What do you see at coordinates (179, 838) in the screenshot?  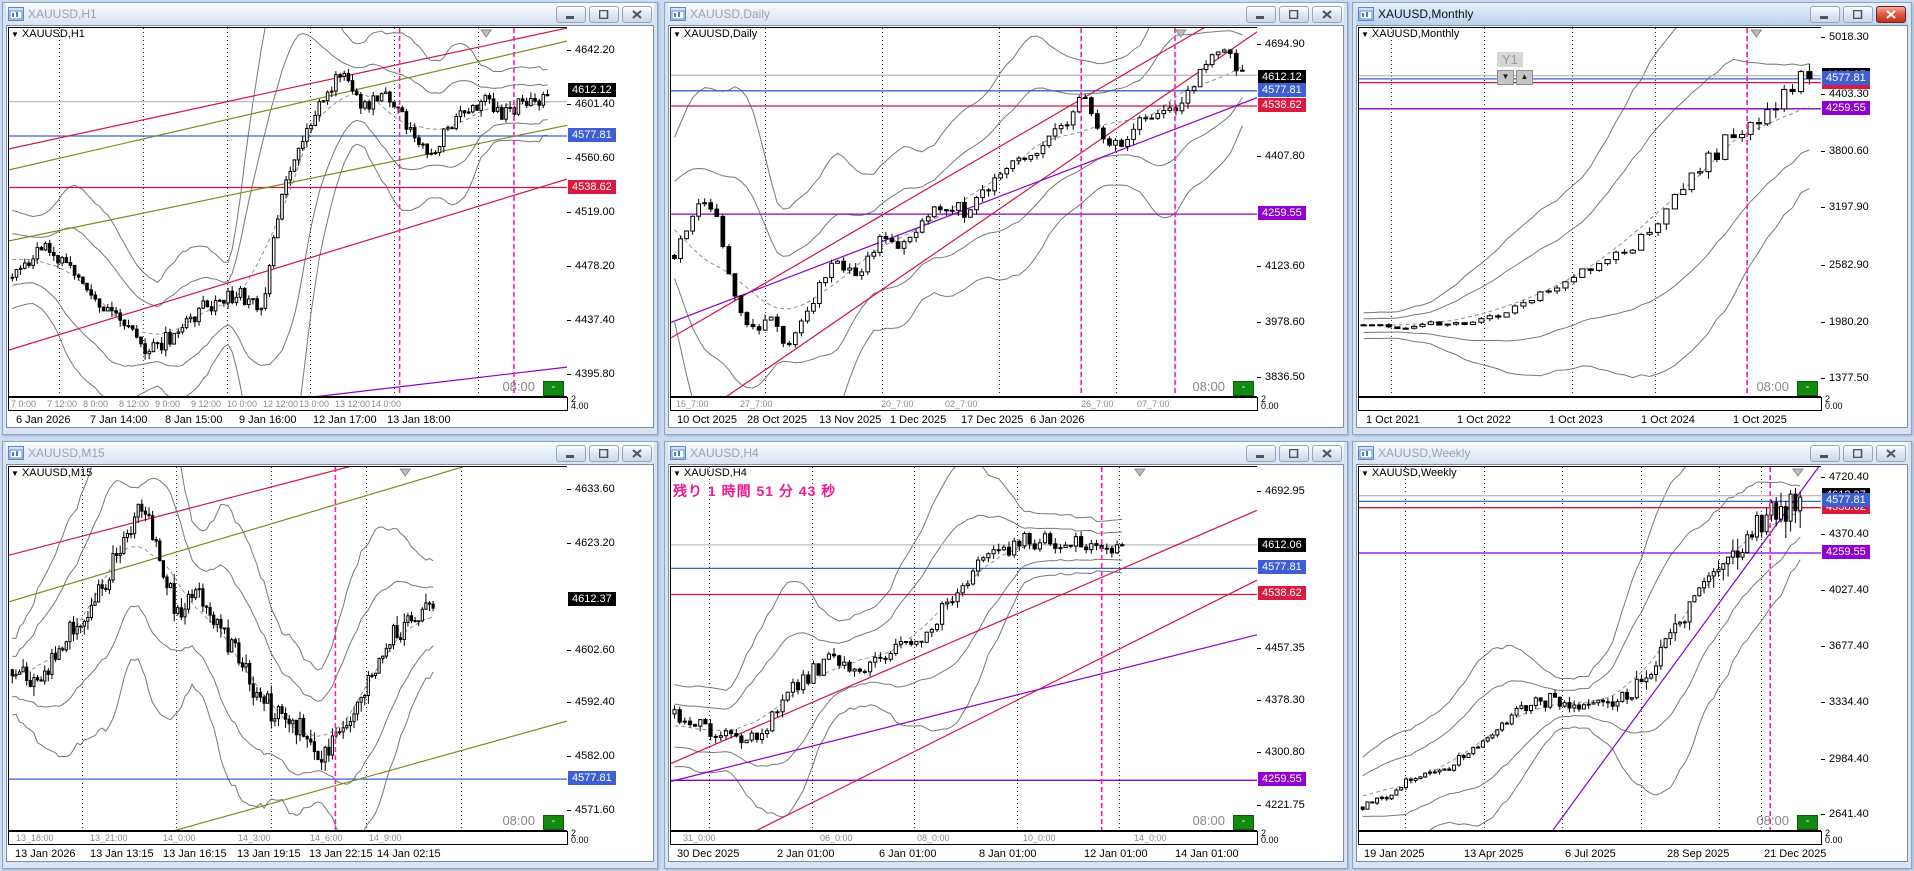 I see `subwindow-label: 14_0:00` at bounding box center [179, 838].